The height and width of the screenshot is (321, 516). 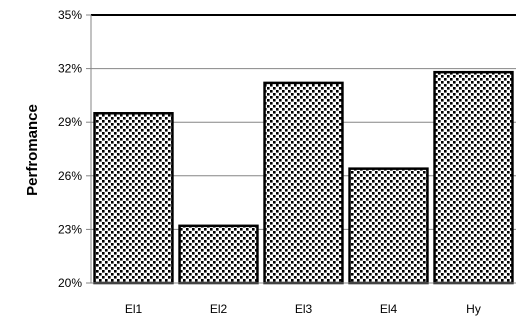 What do you see at coordinates (70, 149) in the screenshot?
I see `y-tick-labels: 20% 23% 26% 29% 32% 35%` at bounding box center [70, 149].